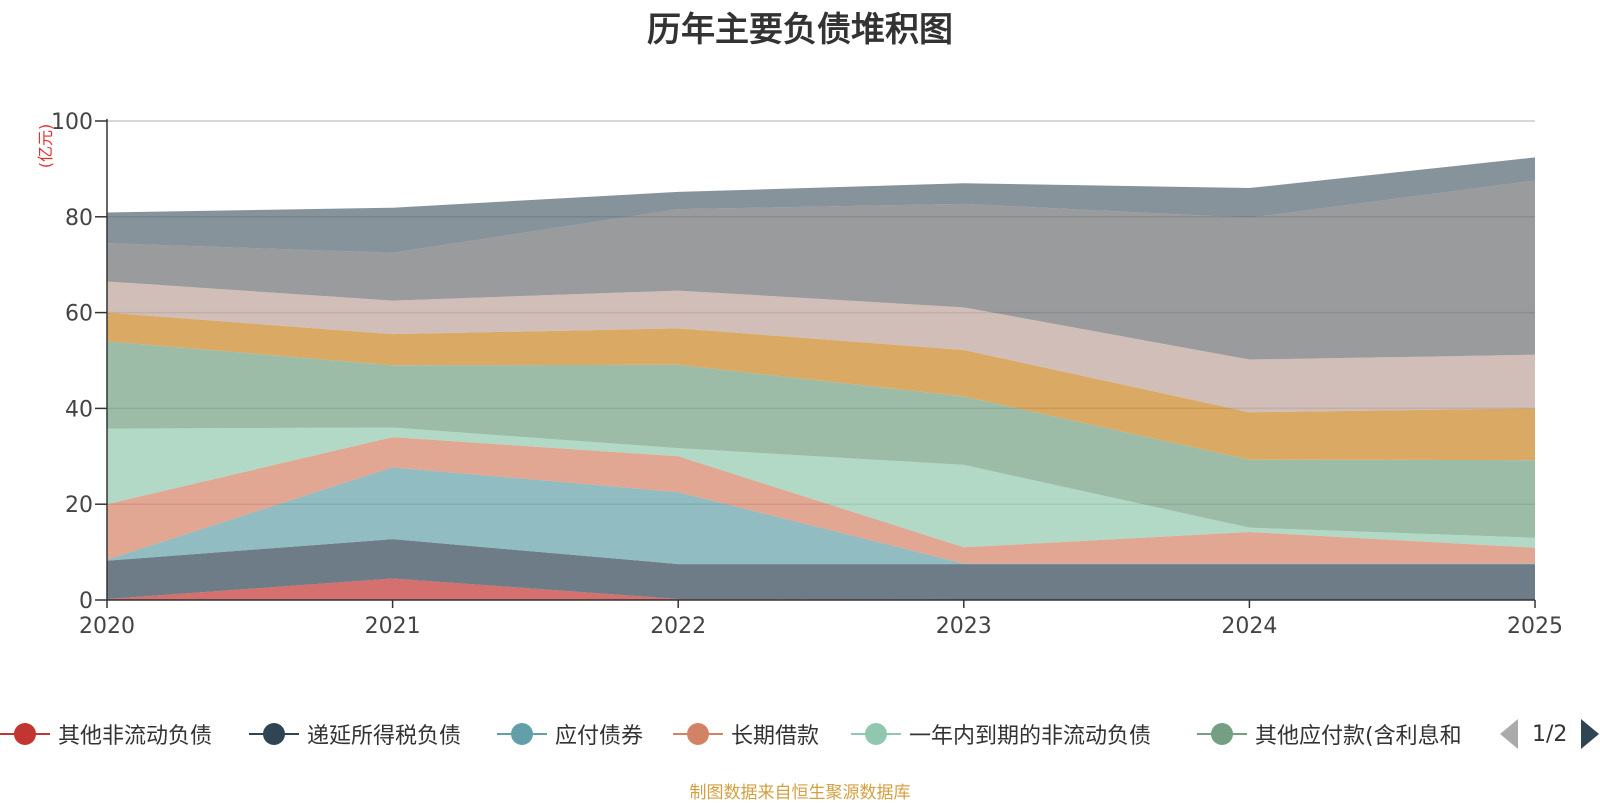 This screenshot has width=1600, height=803. Describe the element at coordinates (1030, 736) in the screenshot. I see `legend-label: 一年内到期的非流动负债` at that location.